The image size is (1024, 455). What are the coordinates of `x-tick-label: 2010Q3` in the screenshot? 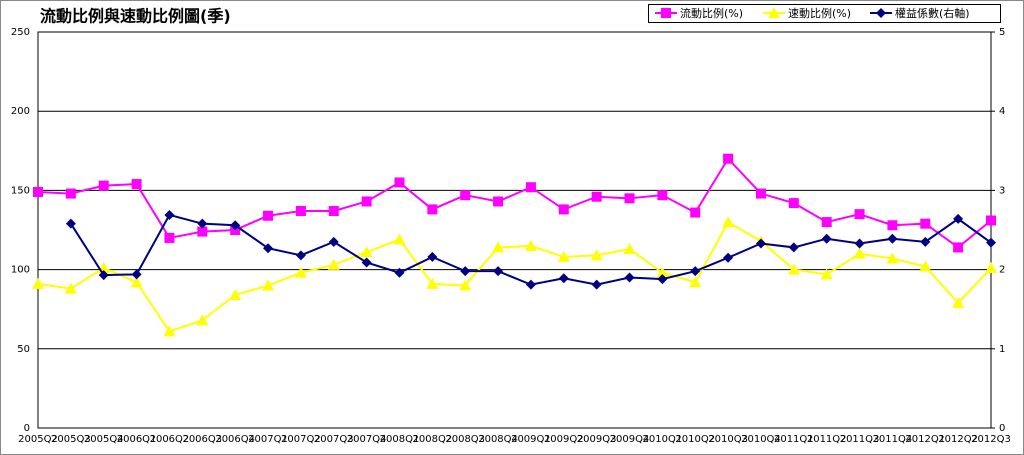 It's located at (728, 439).